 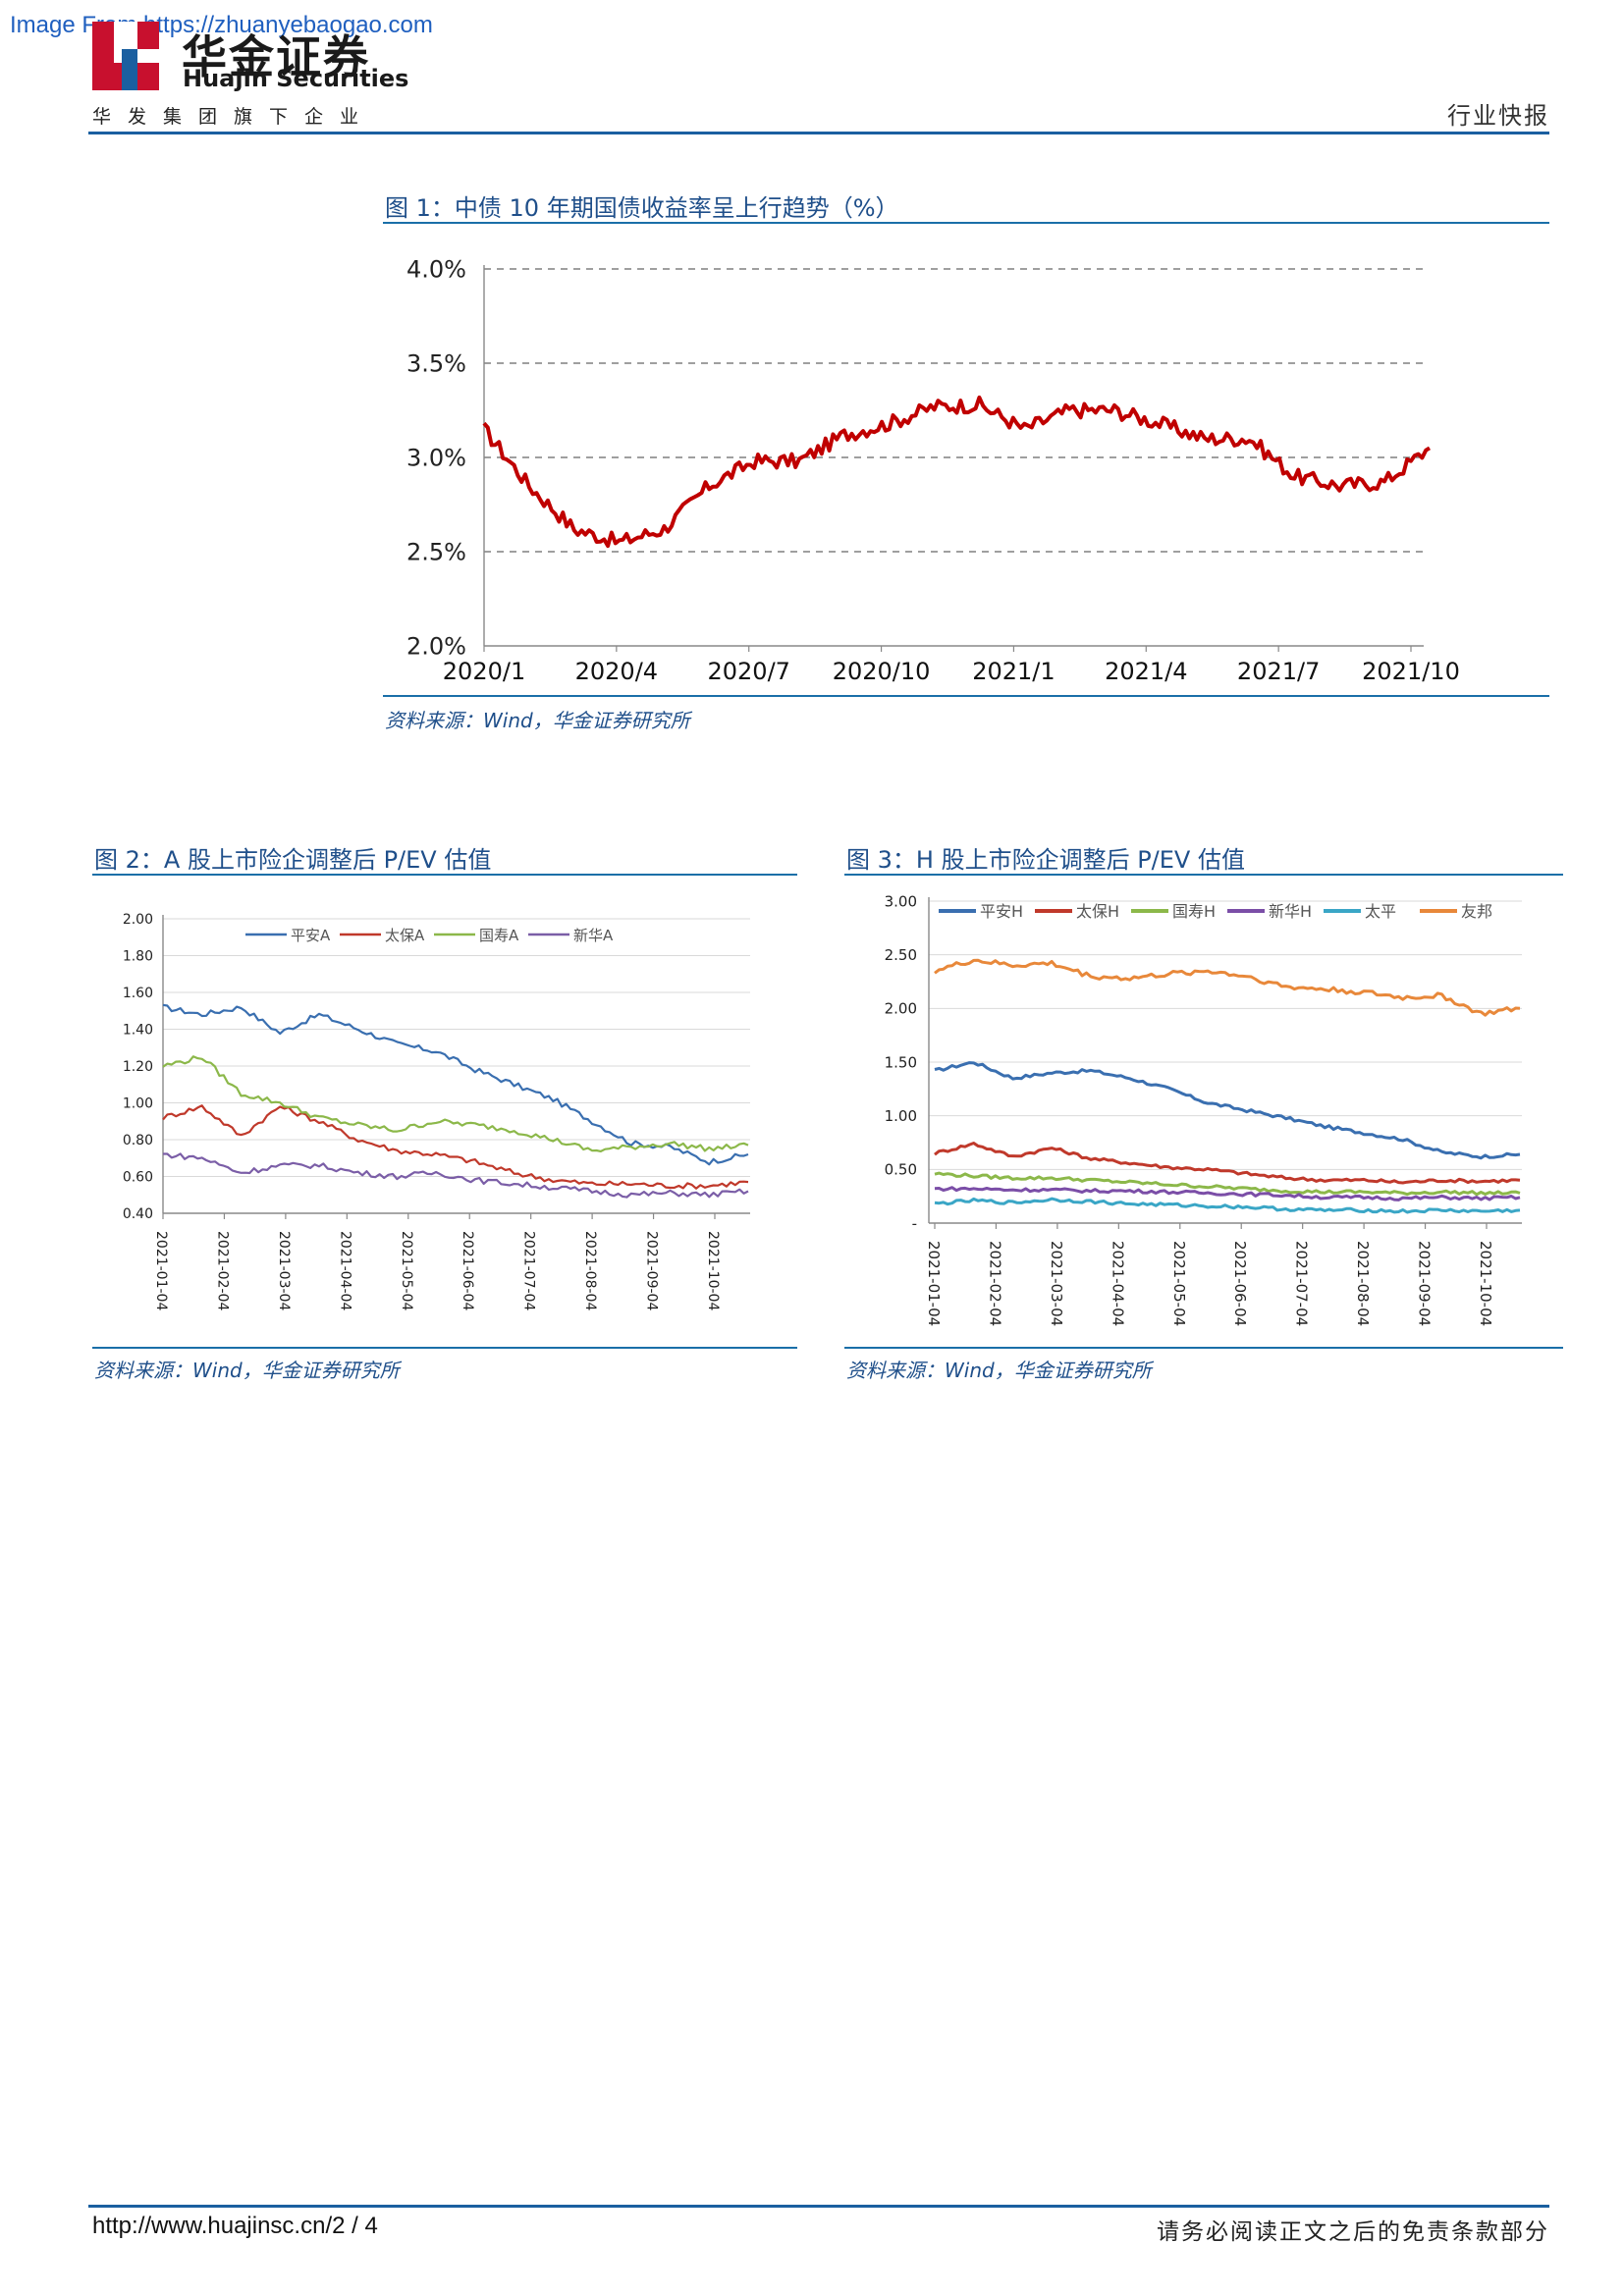 I want to click on huajin-logo-icon, so click(x=125, y=56).